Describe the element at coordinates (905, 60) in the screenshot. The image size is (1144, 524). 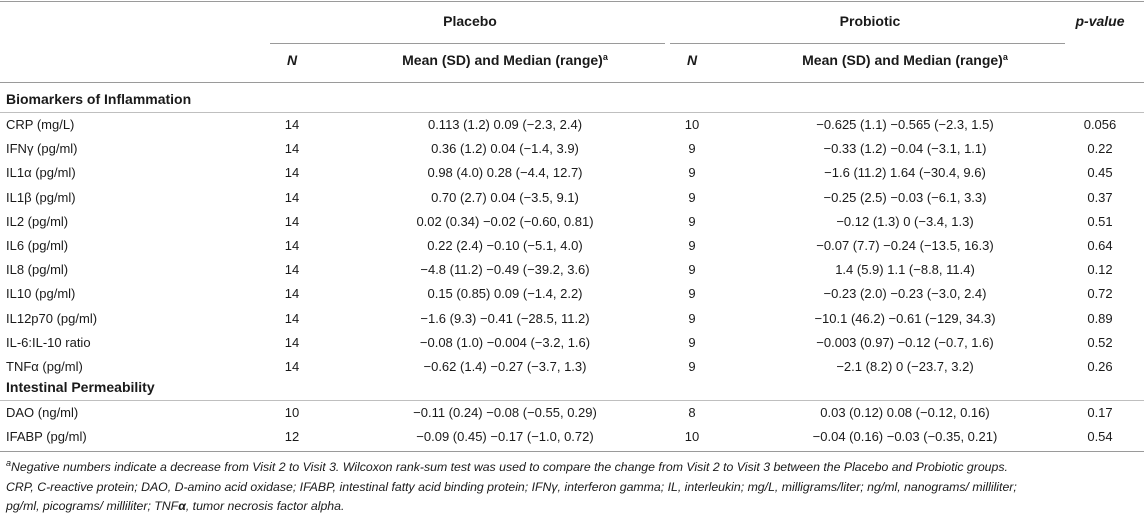
I see `header-stat-probiotic: Mean (SD) and Median (range)a` at that location.